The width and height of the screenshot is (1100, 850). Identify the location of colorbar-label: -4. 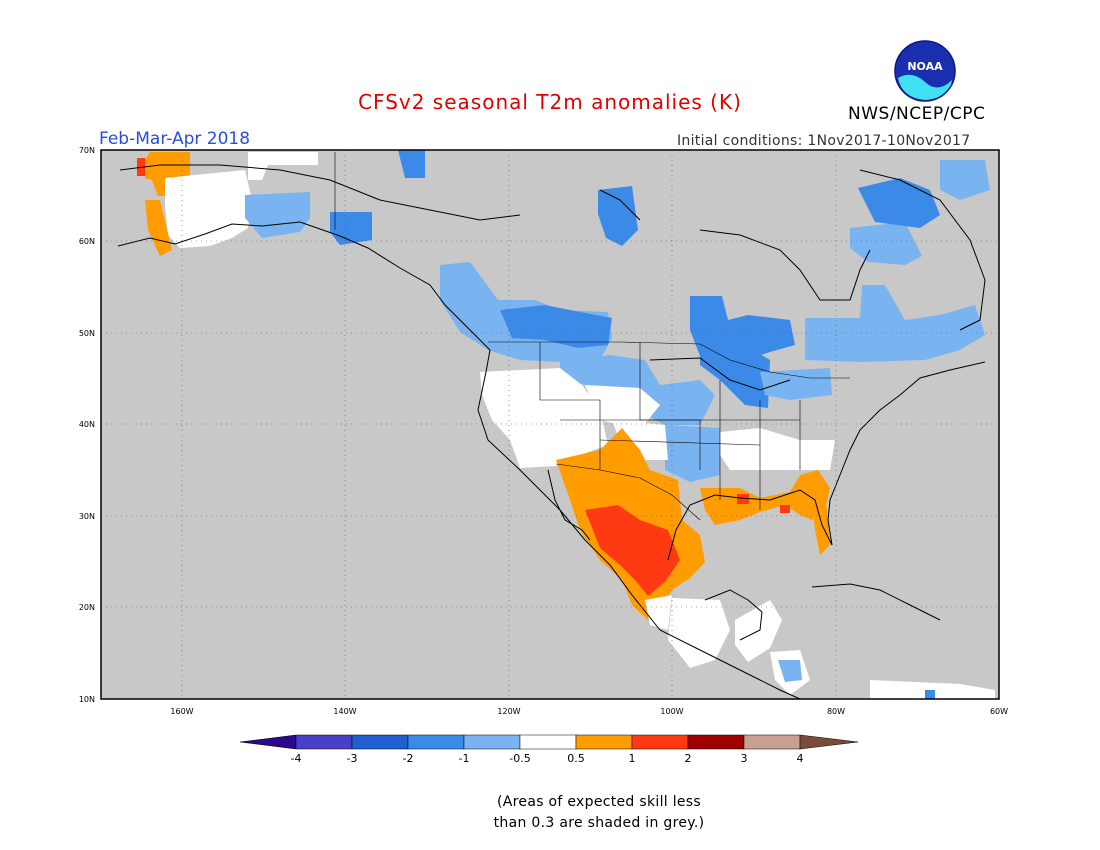
(296, 758).